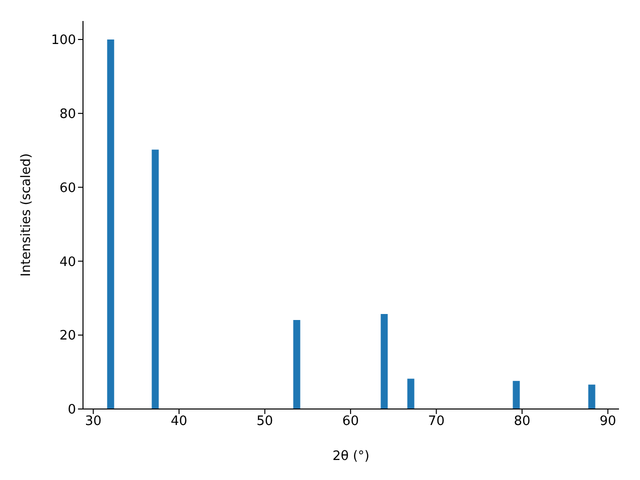 This screenshot has height=480, width=640. What do you see at coordinates (265, 422) in the screenshot?
I see `x-tick-label: 50` at bounding box center [265, 422].